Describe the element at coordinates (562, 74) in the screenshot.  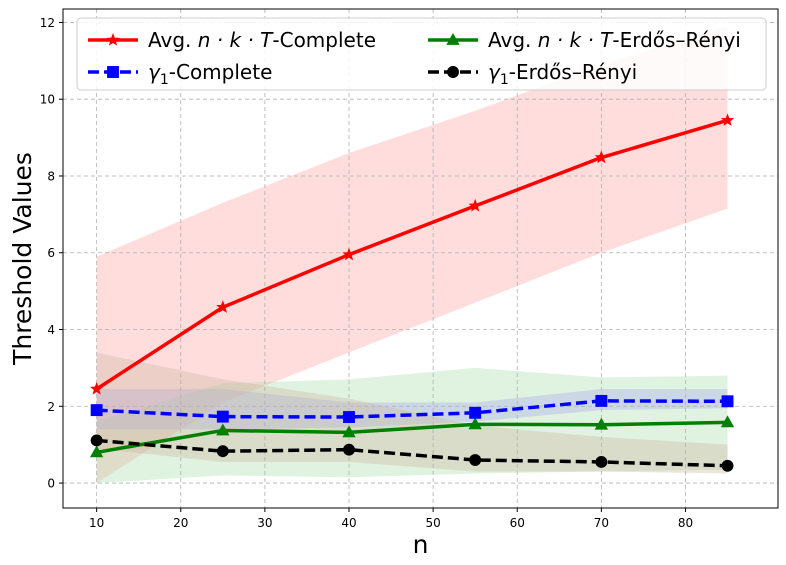
I see `legend-label-4: γ1-Erdős–Rényi` at that location.